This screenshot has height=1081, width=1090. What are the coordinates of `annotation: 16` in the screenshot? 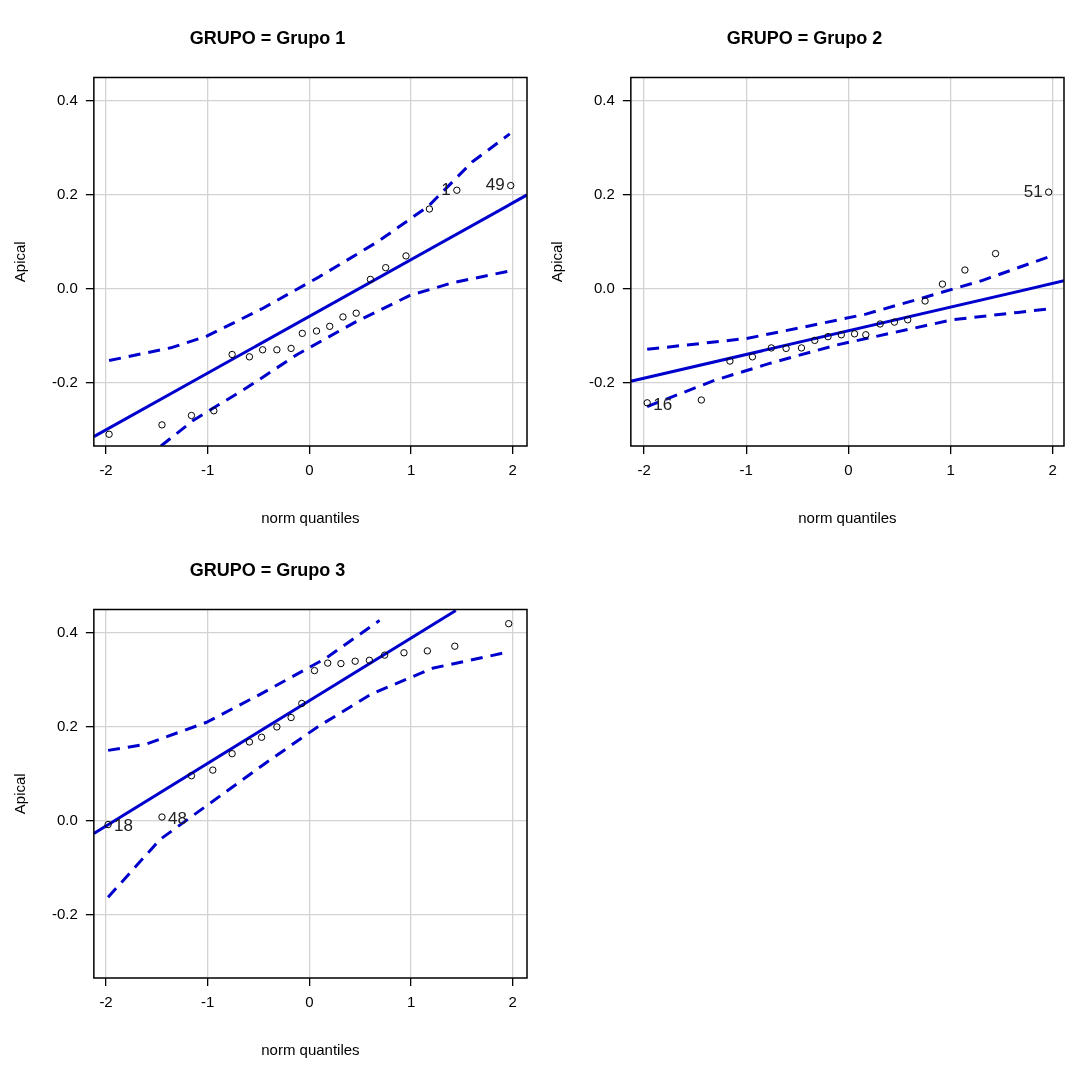 It's located at (663, 404).